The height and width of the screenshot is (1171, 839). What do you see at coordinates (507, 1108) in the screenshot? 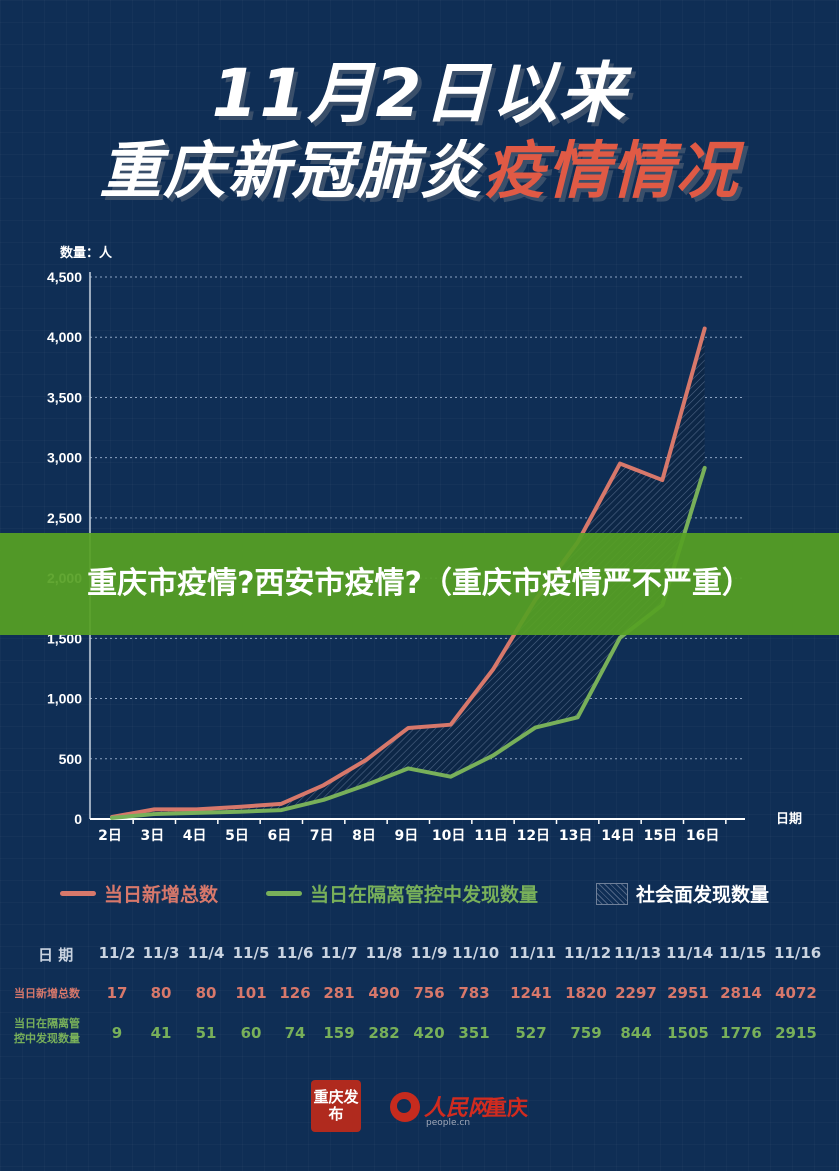
I see `city-name: 重庆` at bounding box center [507, 1108].